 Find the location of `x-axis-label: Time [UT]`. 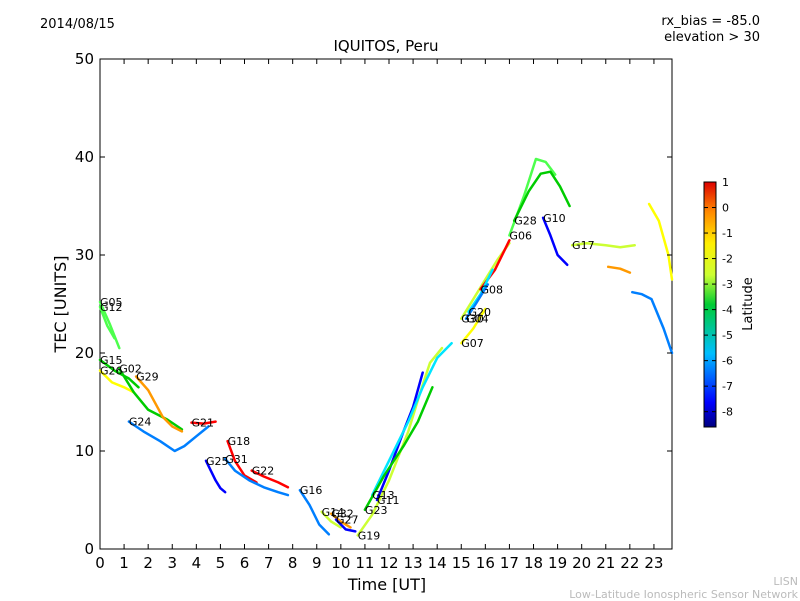

x-axis-label: Time [UT] is located at coordinates (386, 584).